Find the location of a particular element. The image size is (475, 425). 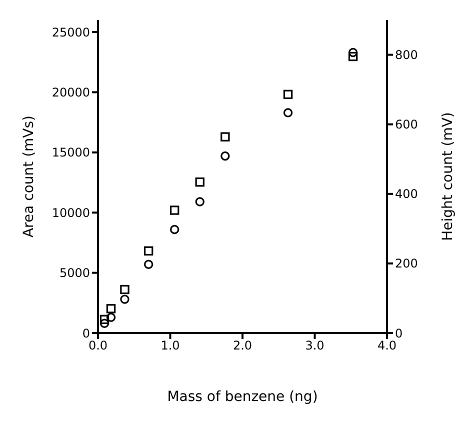

y2-tick-label: 200 is located at coordinates (406, 263).